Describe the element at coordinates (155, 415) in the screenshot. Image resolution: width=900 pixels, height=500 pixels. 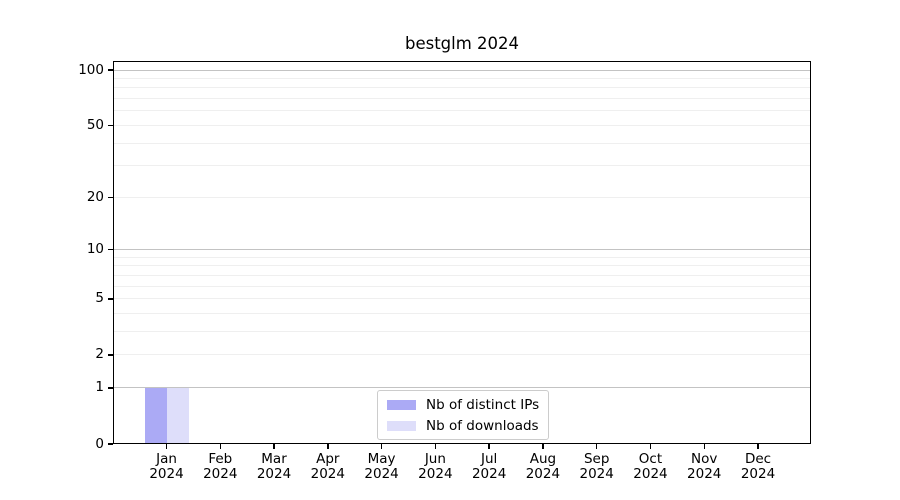
I see `bar-distinct-ips` at that location.